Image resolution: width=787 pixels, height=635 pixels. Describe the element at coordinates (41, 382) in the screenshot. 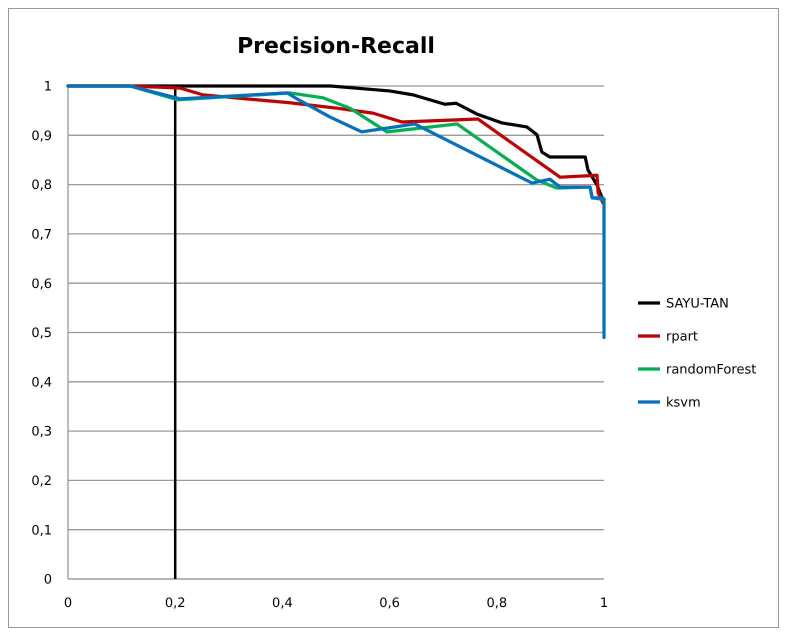

I see `y-tick-label: 0,4` at that location.